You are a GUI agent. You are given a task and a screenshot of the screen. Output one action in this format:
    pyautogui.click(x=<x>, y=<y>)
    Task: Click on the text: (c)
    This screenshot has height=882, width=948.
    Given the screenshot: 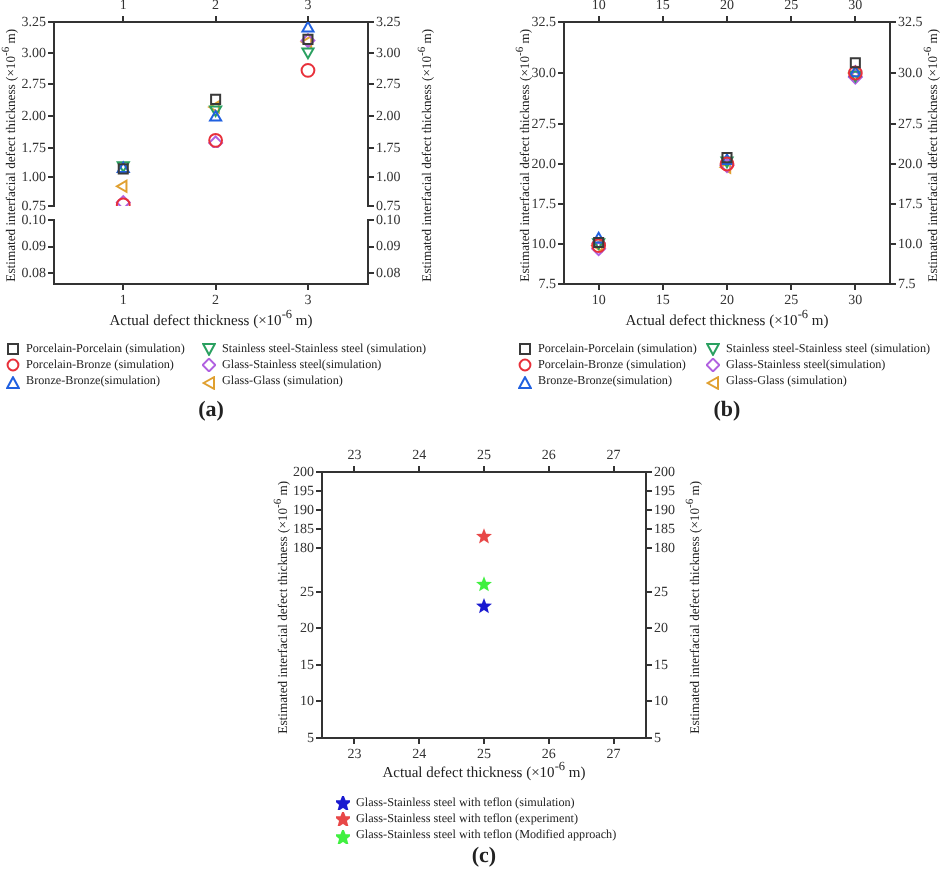 What is the action you would take?
    pyautogui.click(x=484, y=856)
    